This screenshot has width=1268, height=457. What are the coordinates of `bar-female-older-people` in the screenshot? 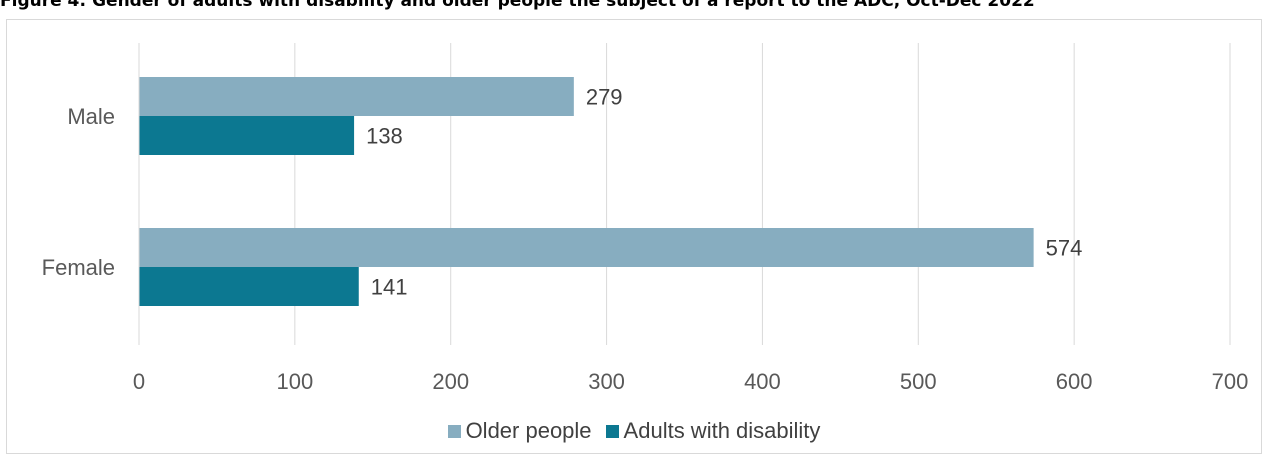 It's located at (586, 247).